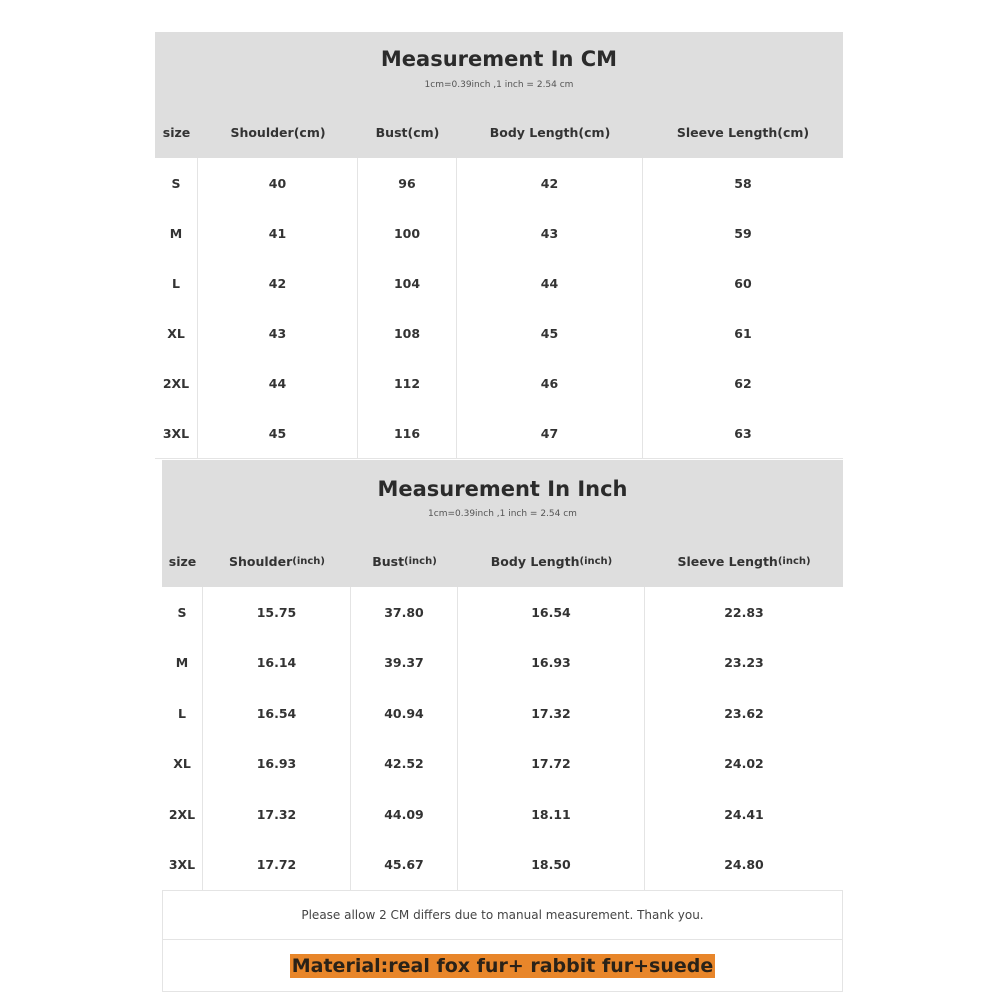  Describe the element at coordinates (550, 333) in the screenshot. I see `table-cell: 45` at that location.